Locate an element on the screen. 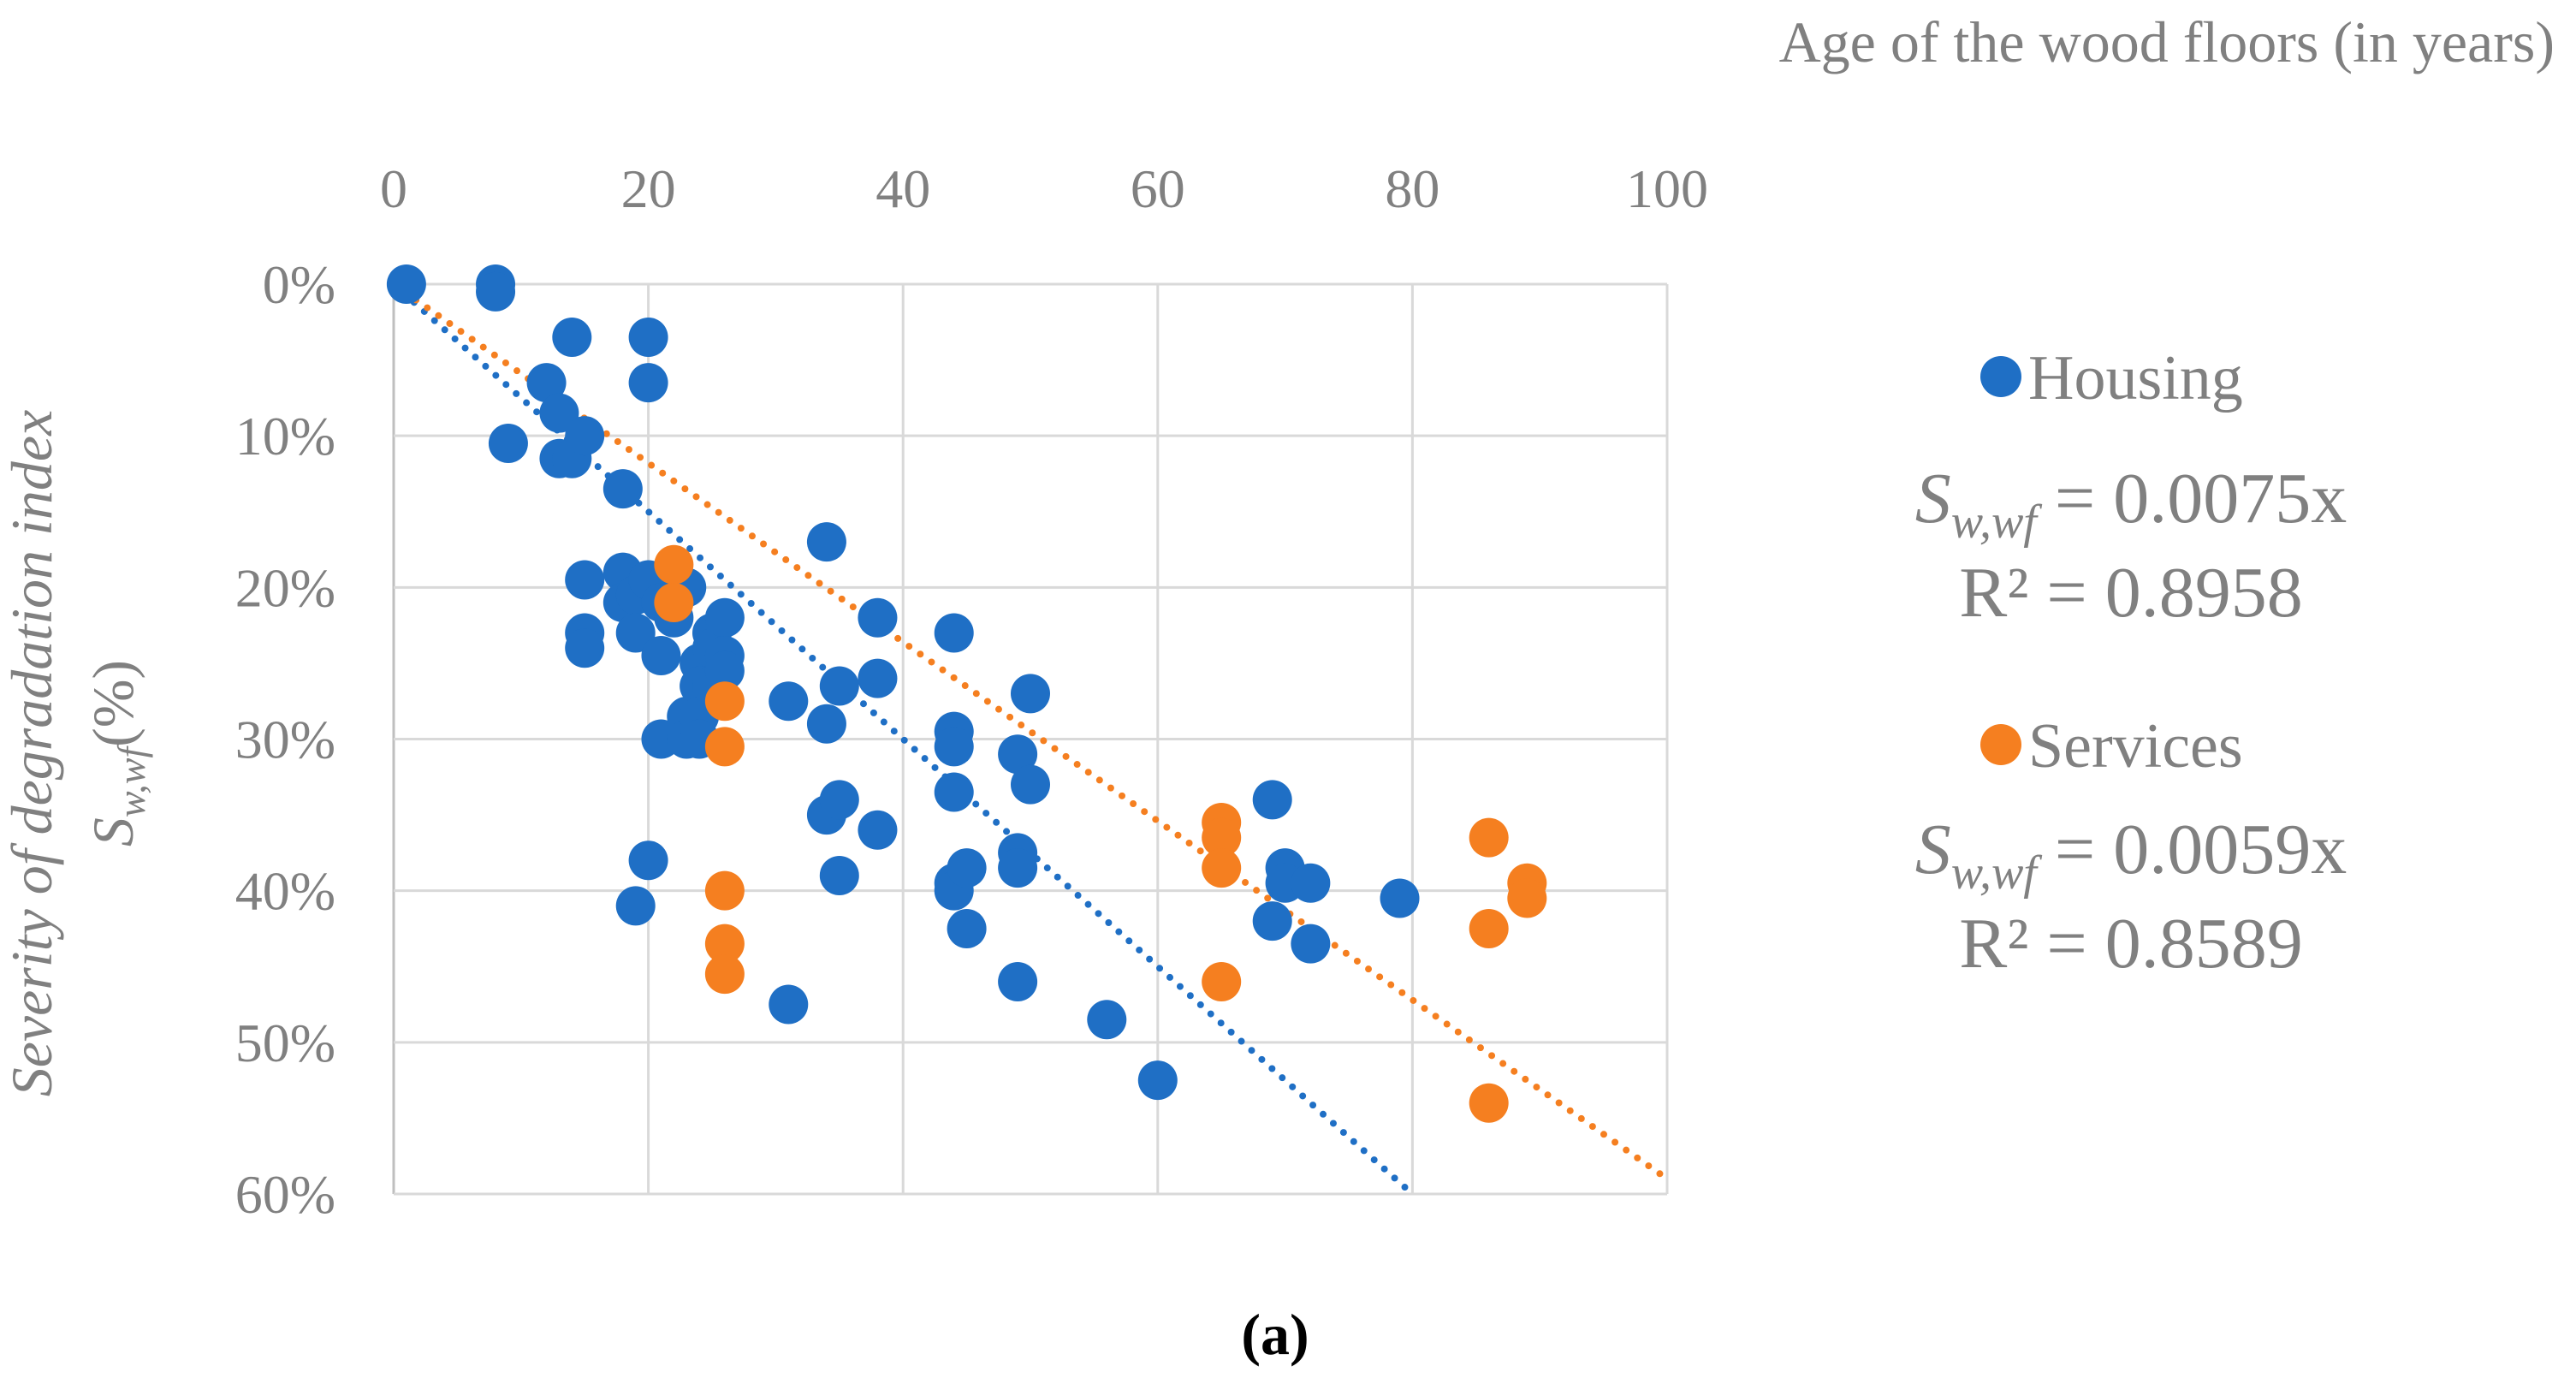 The width and height of the screenshot is (2576, 1378). y-tick-label: 60% is located at coordinates (285, 1195).